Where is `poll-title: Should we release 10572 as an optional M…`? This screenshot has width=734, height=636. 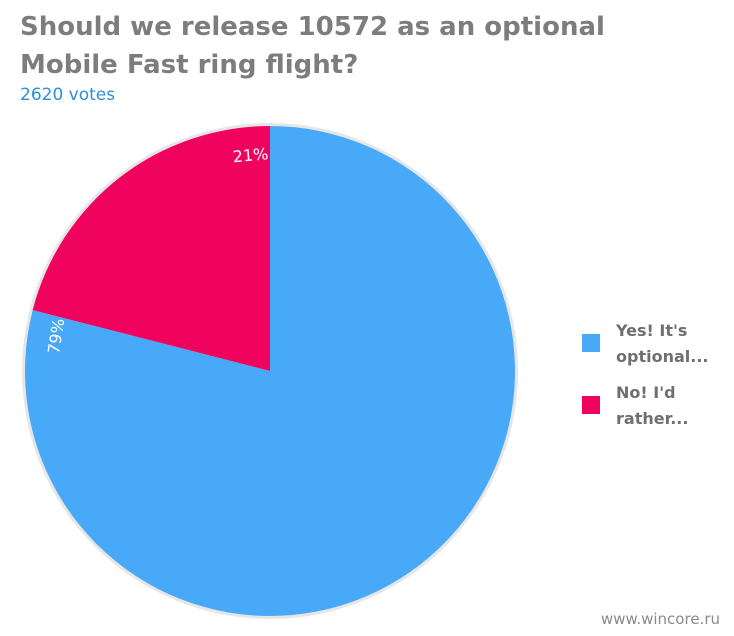
poll-title: Should we release 10572 as an optional M… is located at coordinates (312, 46).